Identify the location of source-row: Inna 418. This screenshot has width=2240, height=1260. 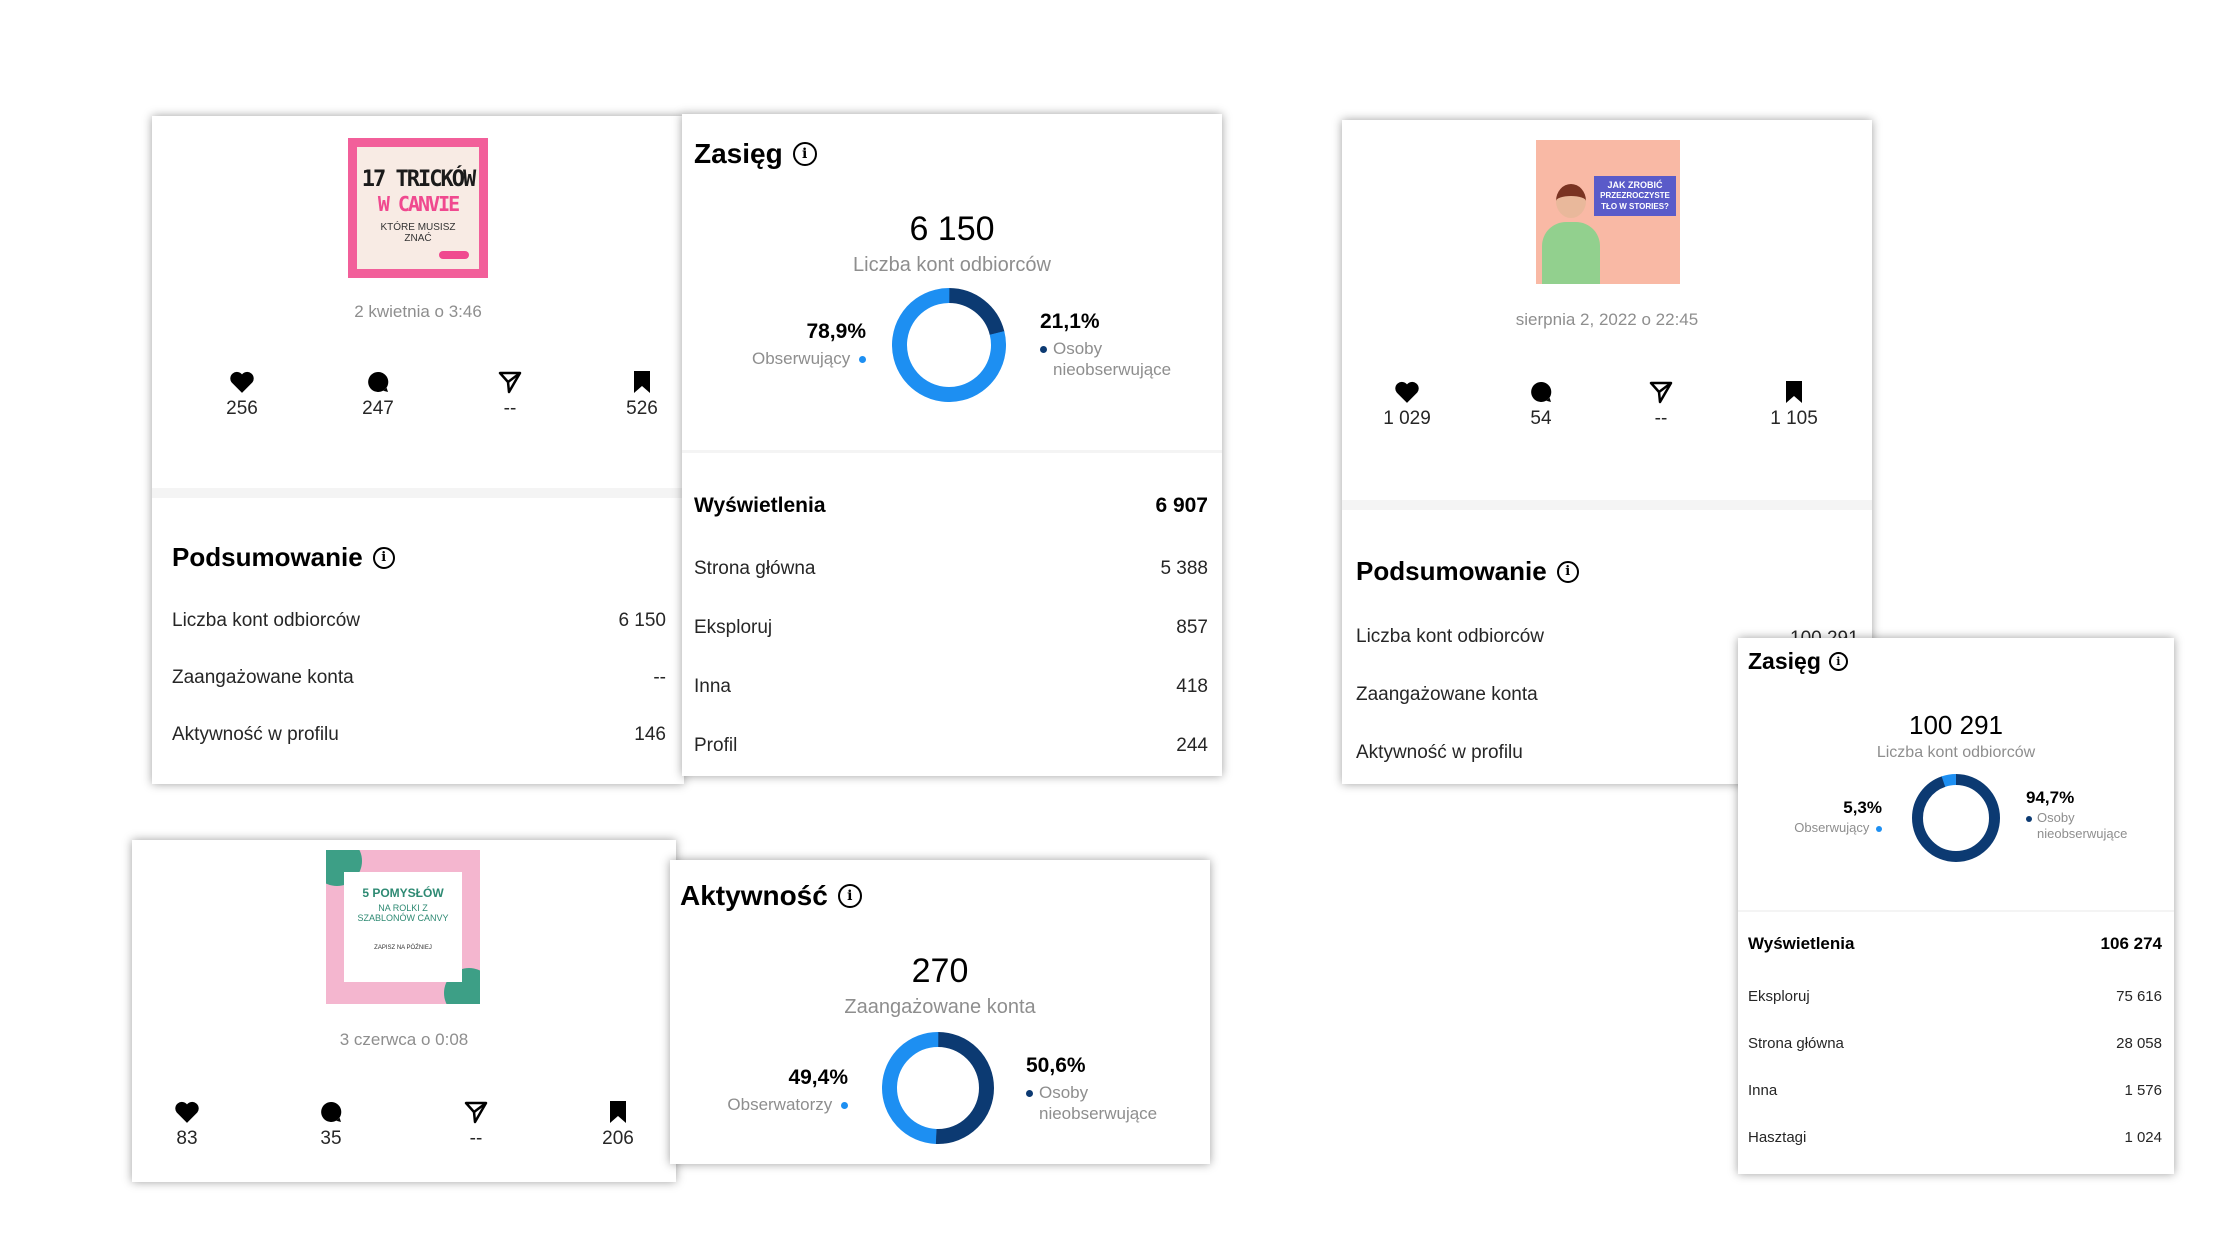
(951, 687).